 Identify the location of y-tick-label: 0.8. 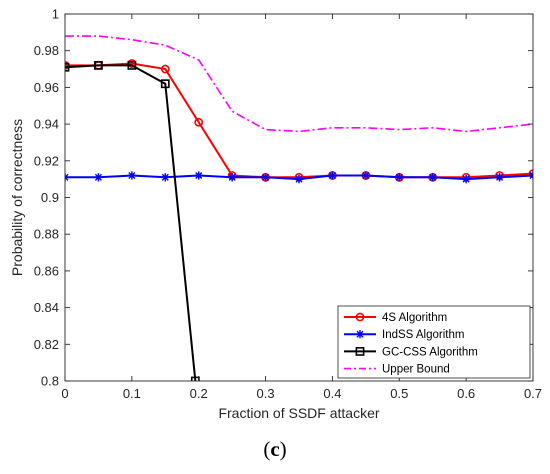
(50, 381).